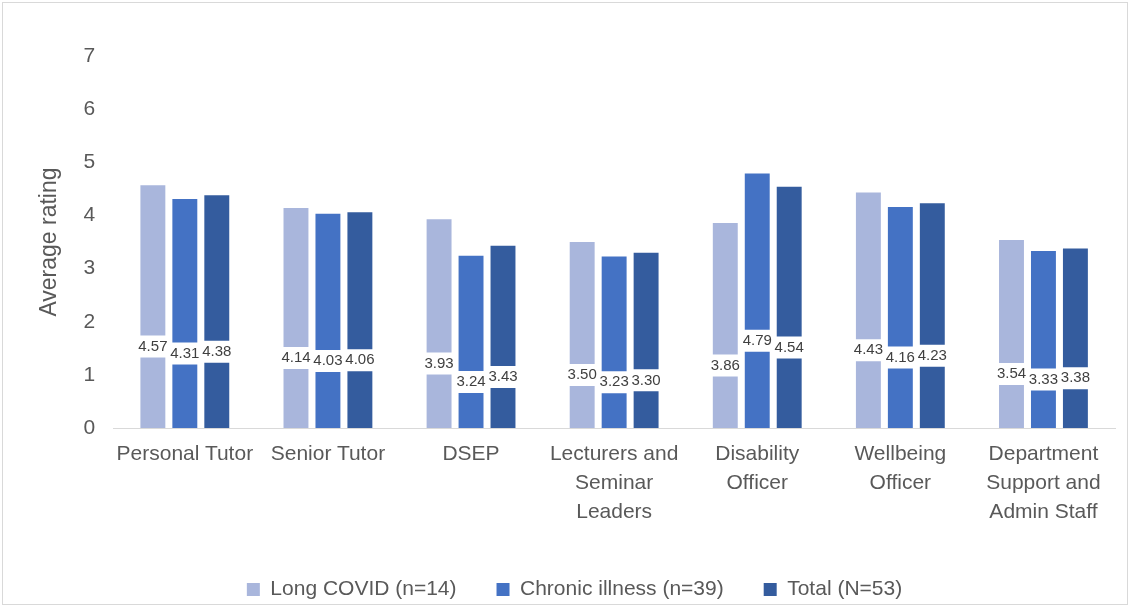  Describe the element at coordinates (89, 267) in the screenshot. I see `y-tick-label: 3` at that location.